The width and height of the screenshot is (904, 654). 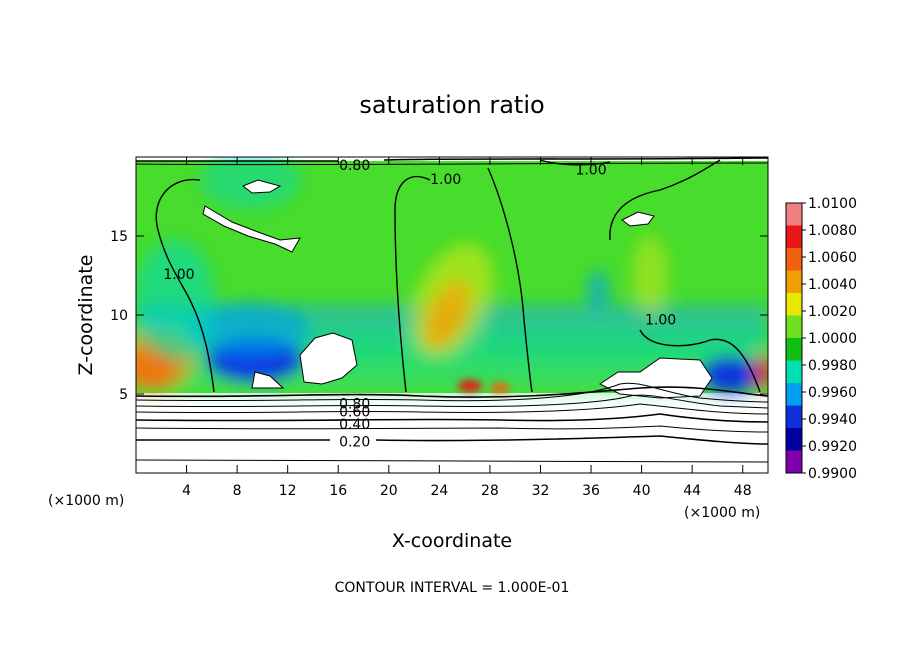 I want to click on x-tick-label: 44, so click(x=692, y=491).